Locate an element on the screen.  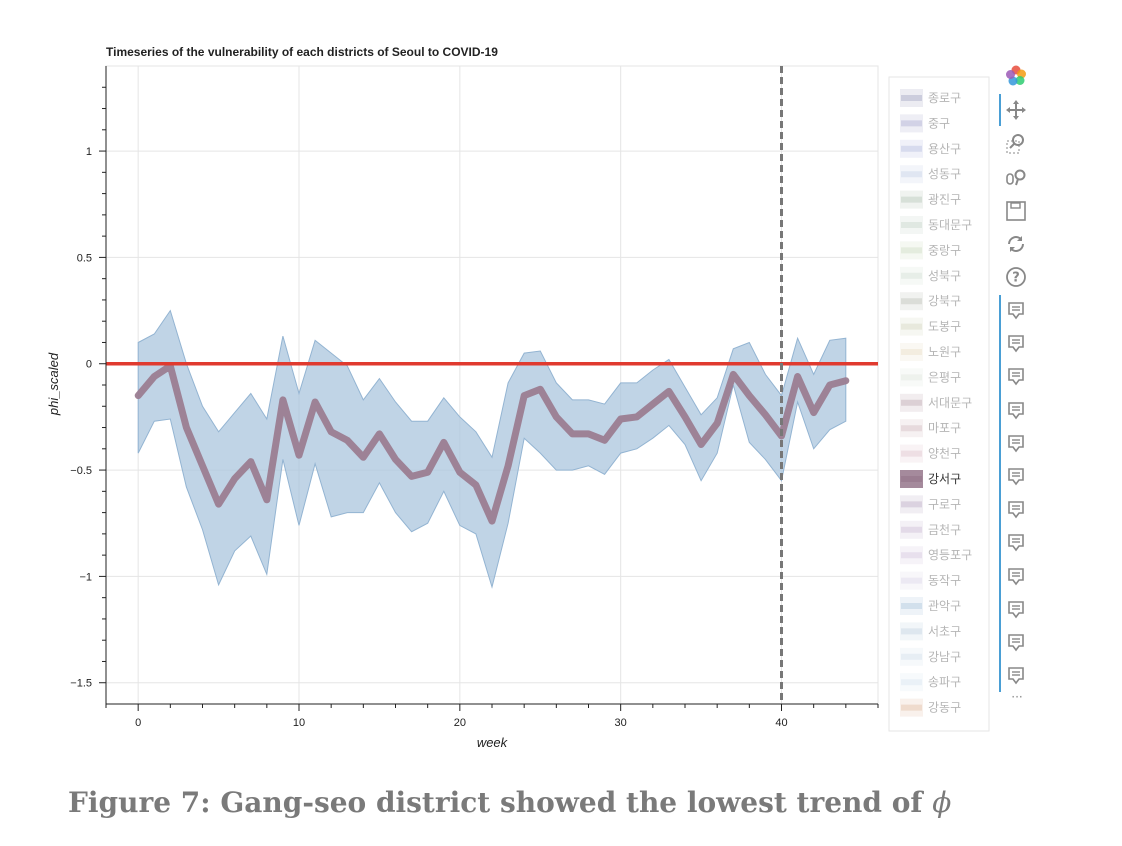
legend-label: 동작구 is located at coordinates (944, 581).